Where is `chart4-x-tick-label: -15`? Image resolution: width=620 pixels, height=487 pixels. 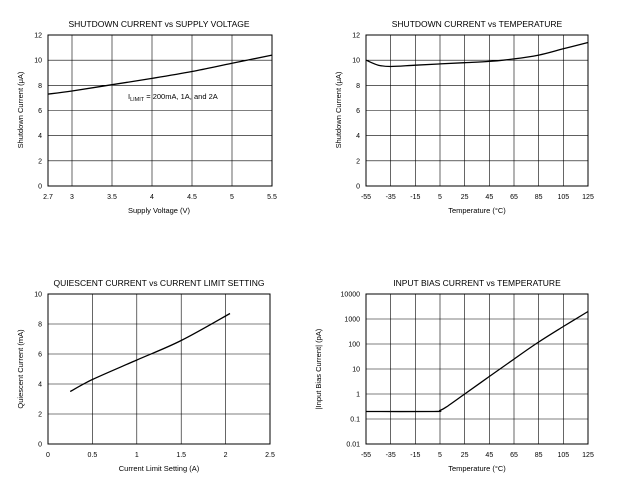
chart4-x-tick-label: -15 is located at coordinates (415, 455).